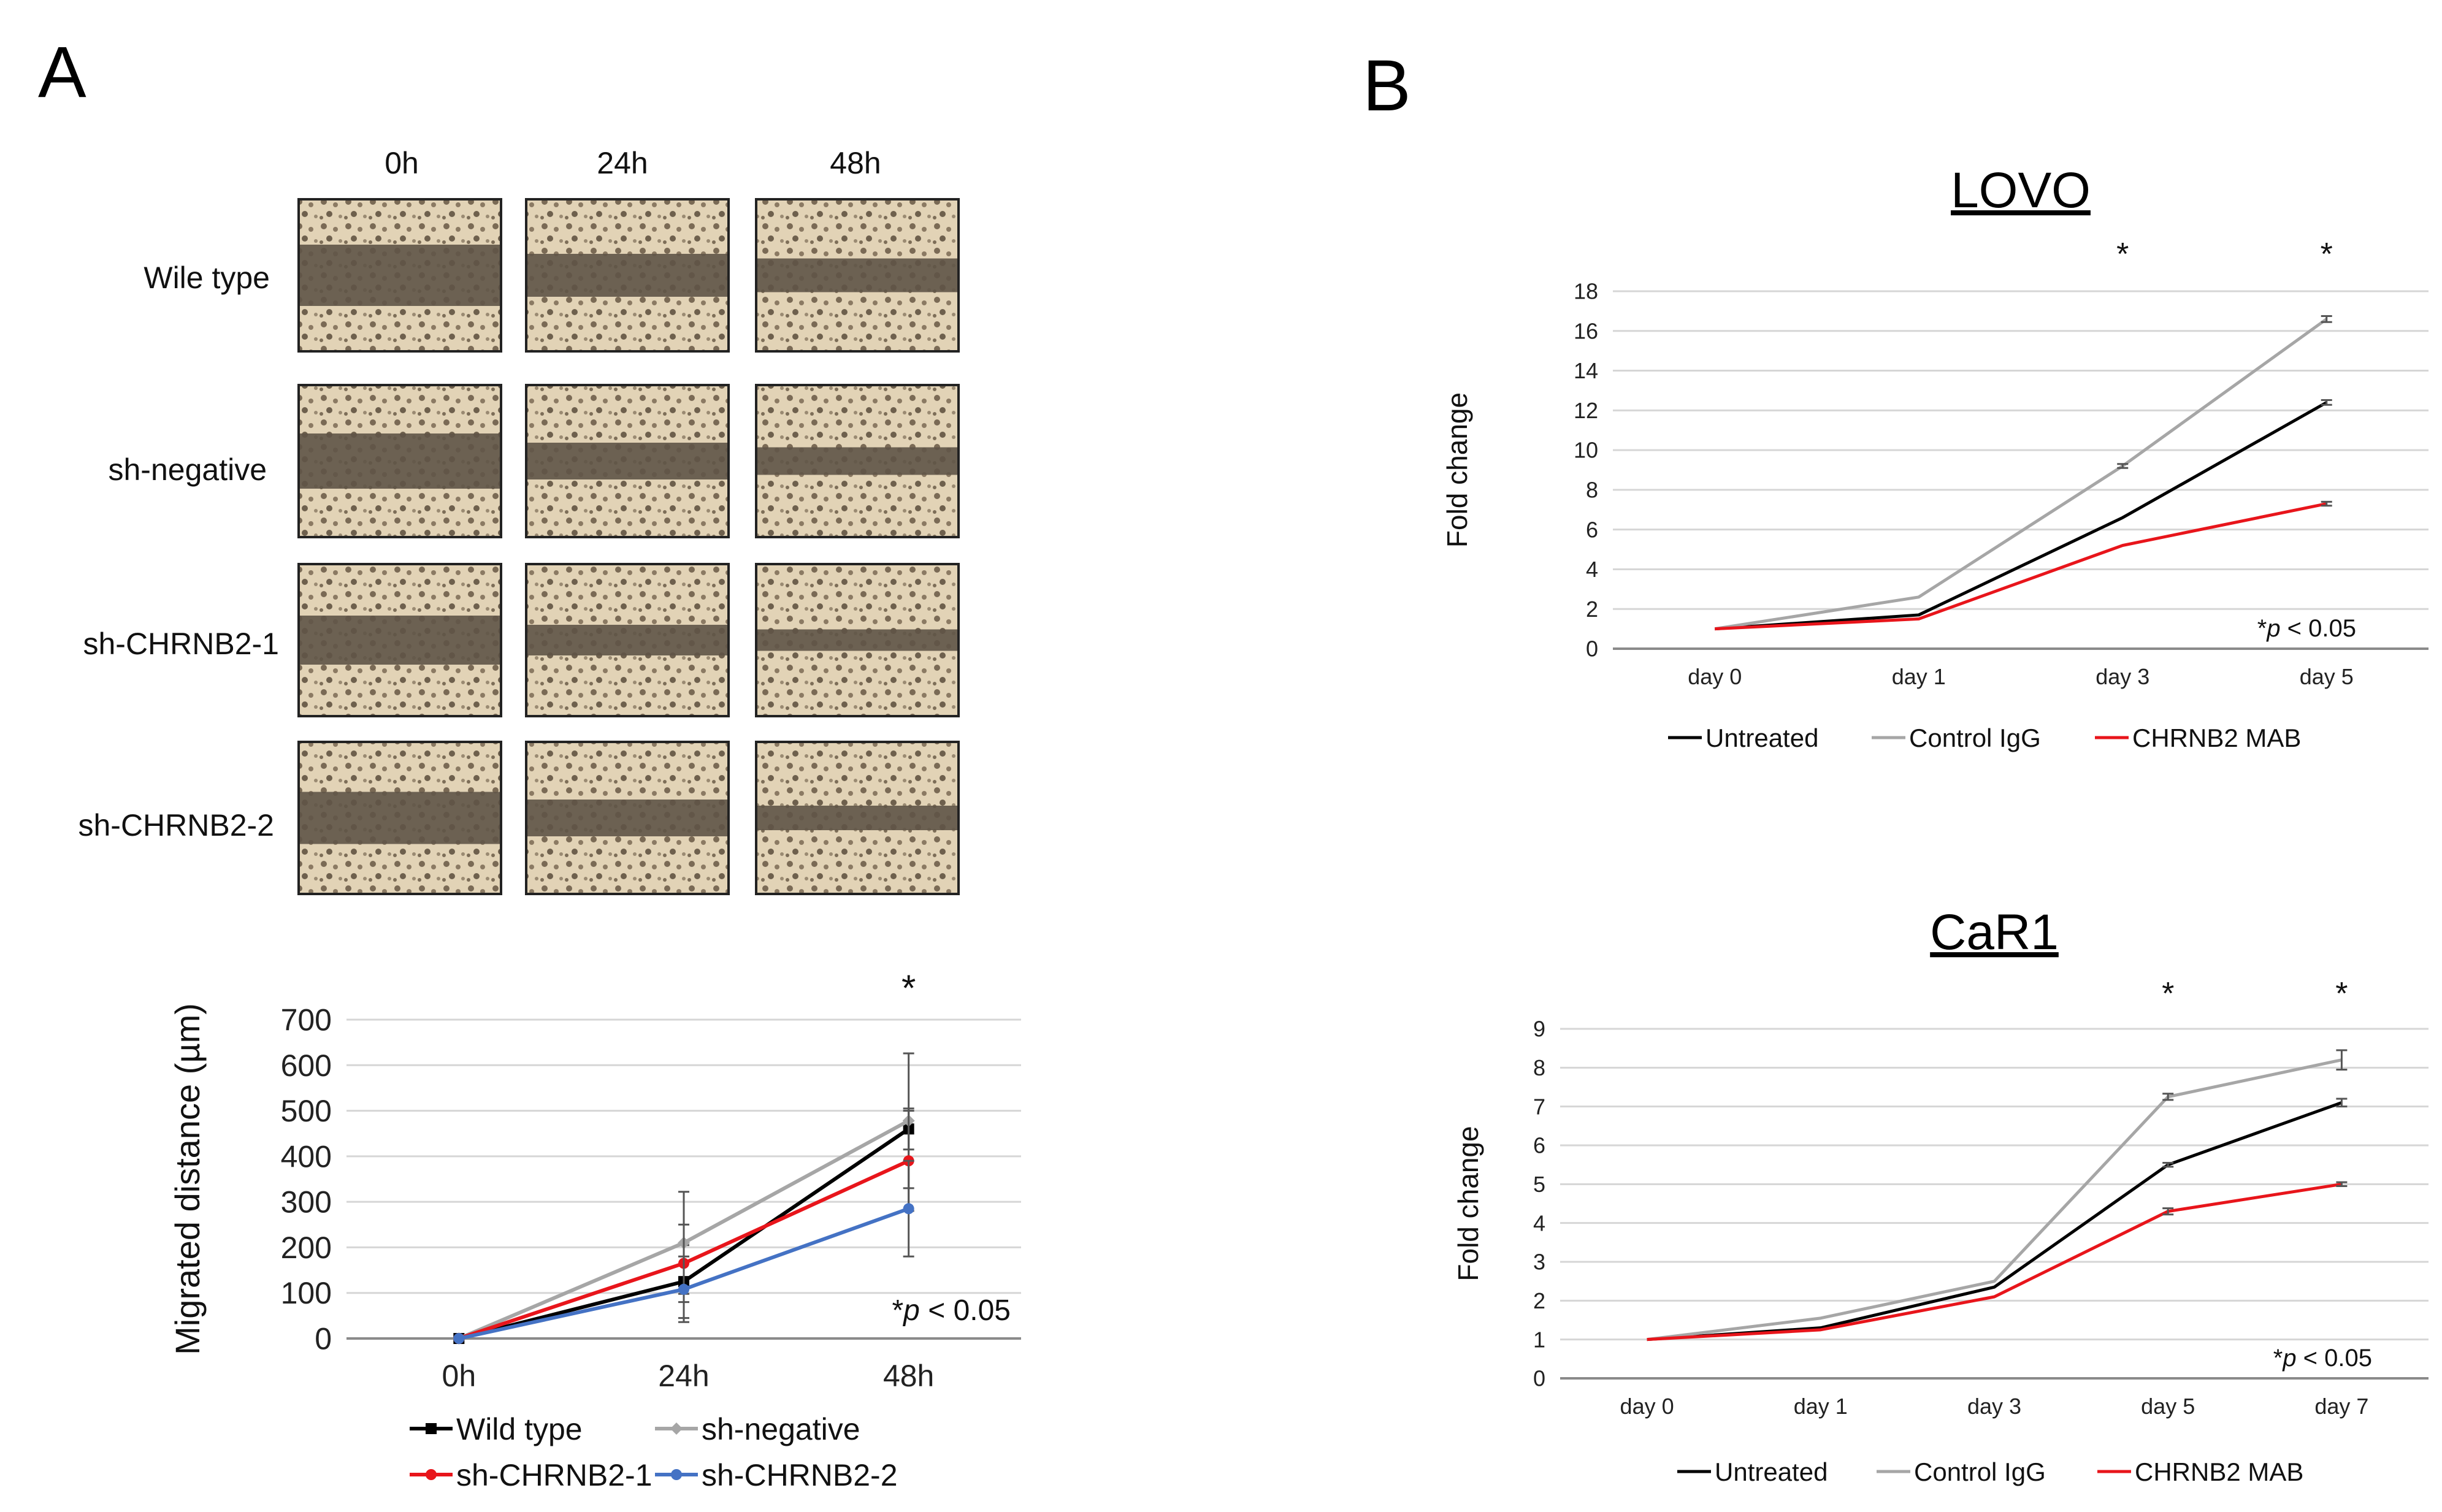 The height and width of the screenshot is (1512, 2442). What do you see at coordinates (519, 1429) in the screenshot?
I see `legend-label: Wild type` at bounding box center [519, 1429].